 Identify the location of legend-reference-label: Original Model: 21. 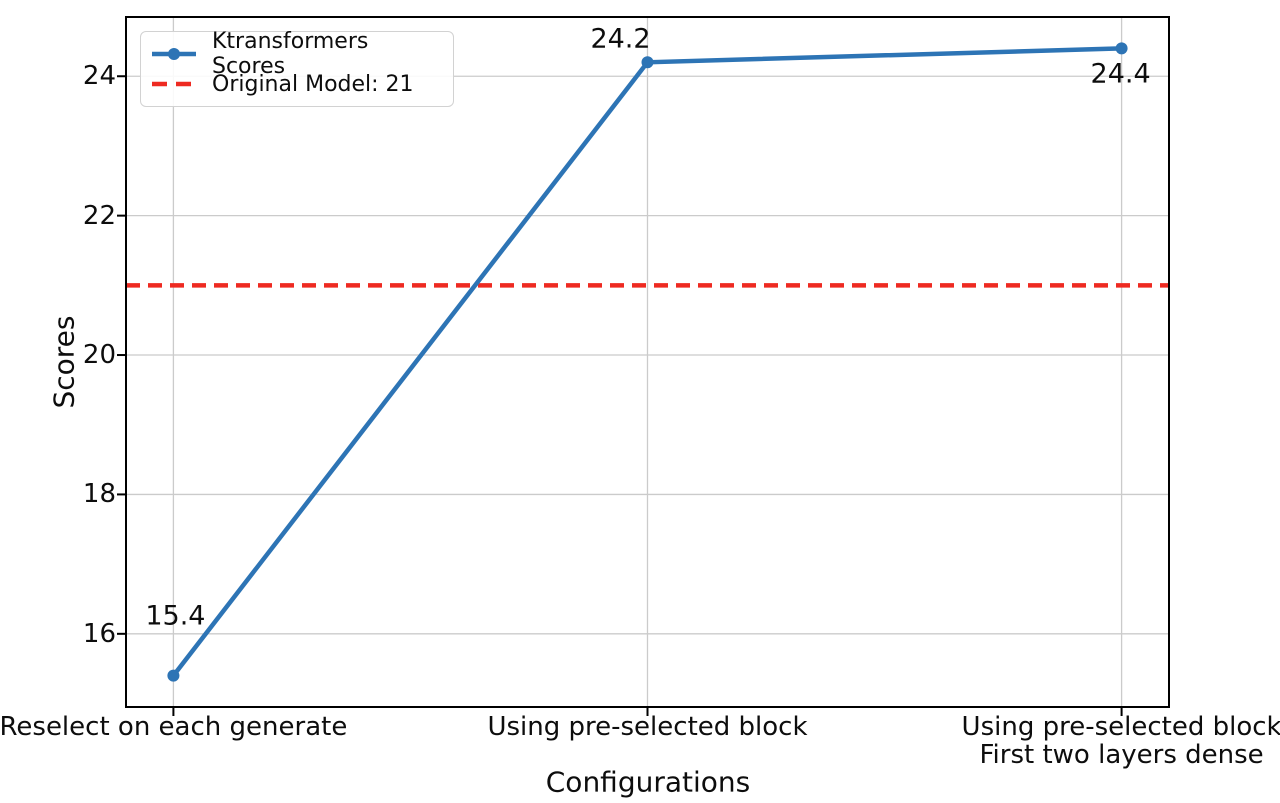
(313, 84).